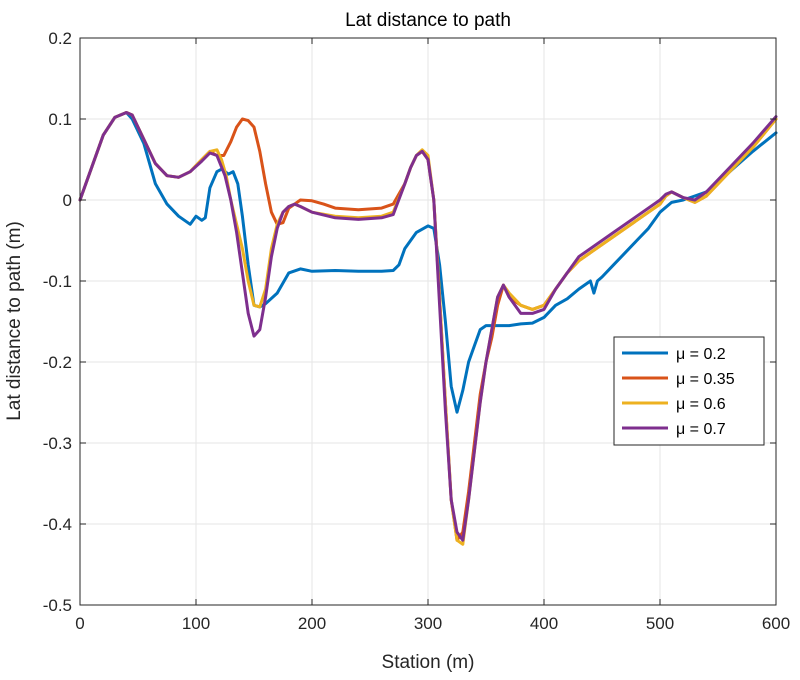  What do you see at coordinates (57, 362) in the screenshot?
I see `y-tick-label: -0.2` at bounding box center [57, 362].